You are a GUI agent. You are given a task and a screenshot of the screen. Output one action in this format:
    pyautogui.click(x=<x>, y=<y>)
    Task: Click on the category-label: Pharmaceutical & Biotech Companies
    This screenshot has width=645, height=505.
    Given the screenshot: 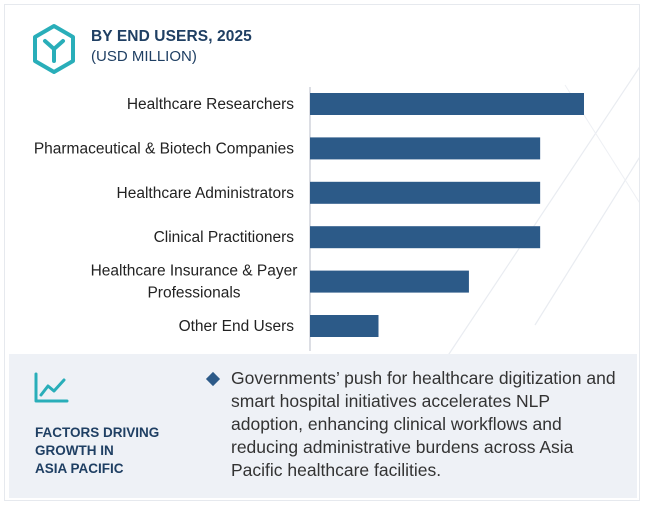 What is the action you would take?
    pyautogui.click(x=164, y=148)
    